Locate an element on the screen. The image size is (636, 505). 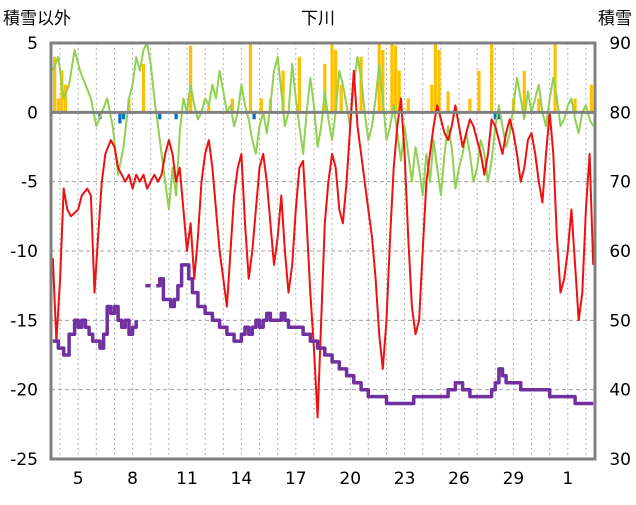
right-axis-label: 積雪 is located at coordinates (615, 19).